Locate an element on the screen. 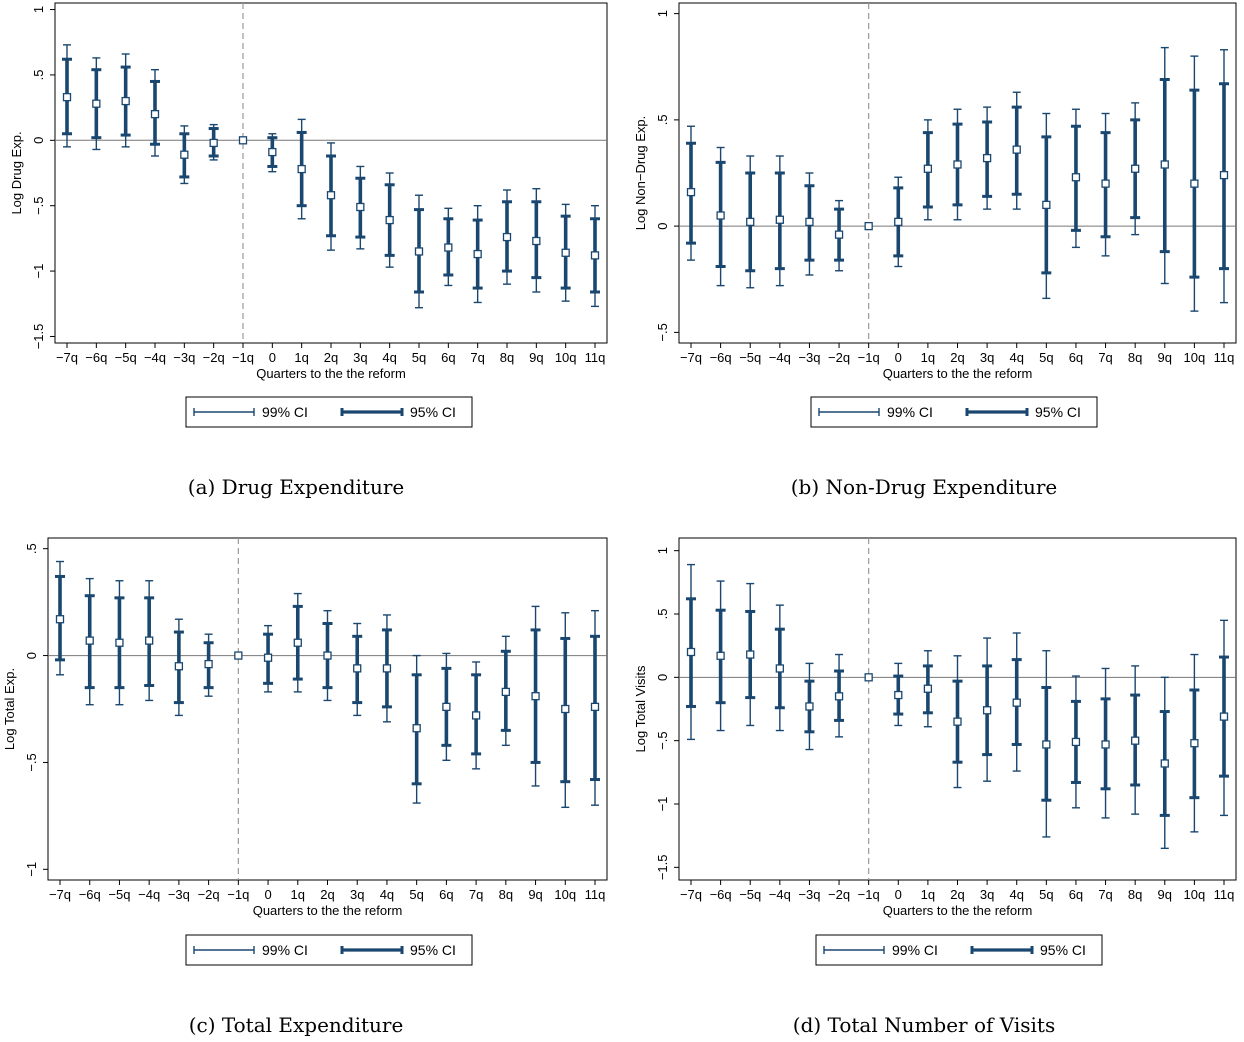 This screenshot has width=1244, height=1042. x-tick-label: 11q is located at coordinates (595, 357).